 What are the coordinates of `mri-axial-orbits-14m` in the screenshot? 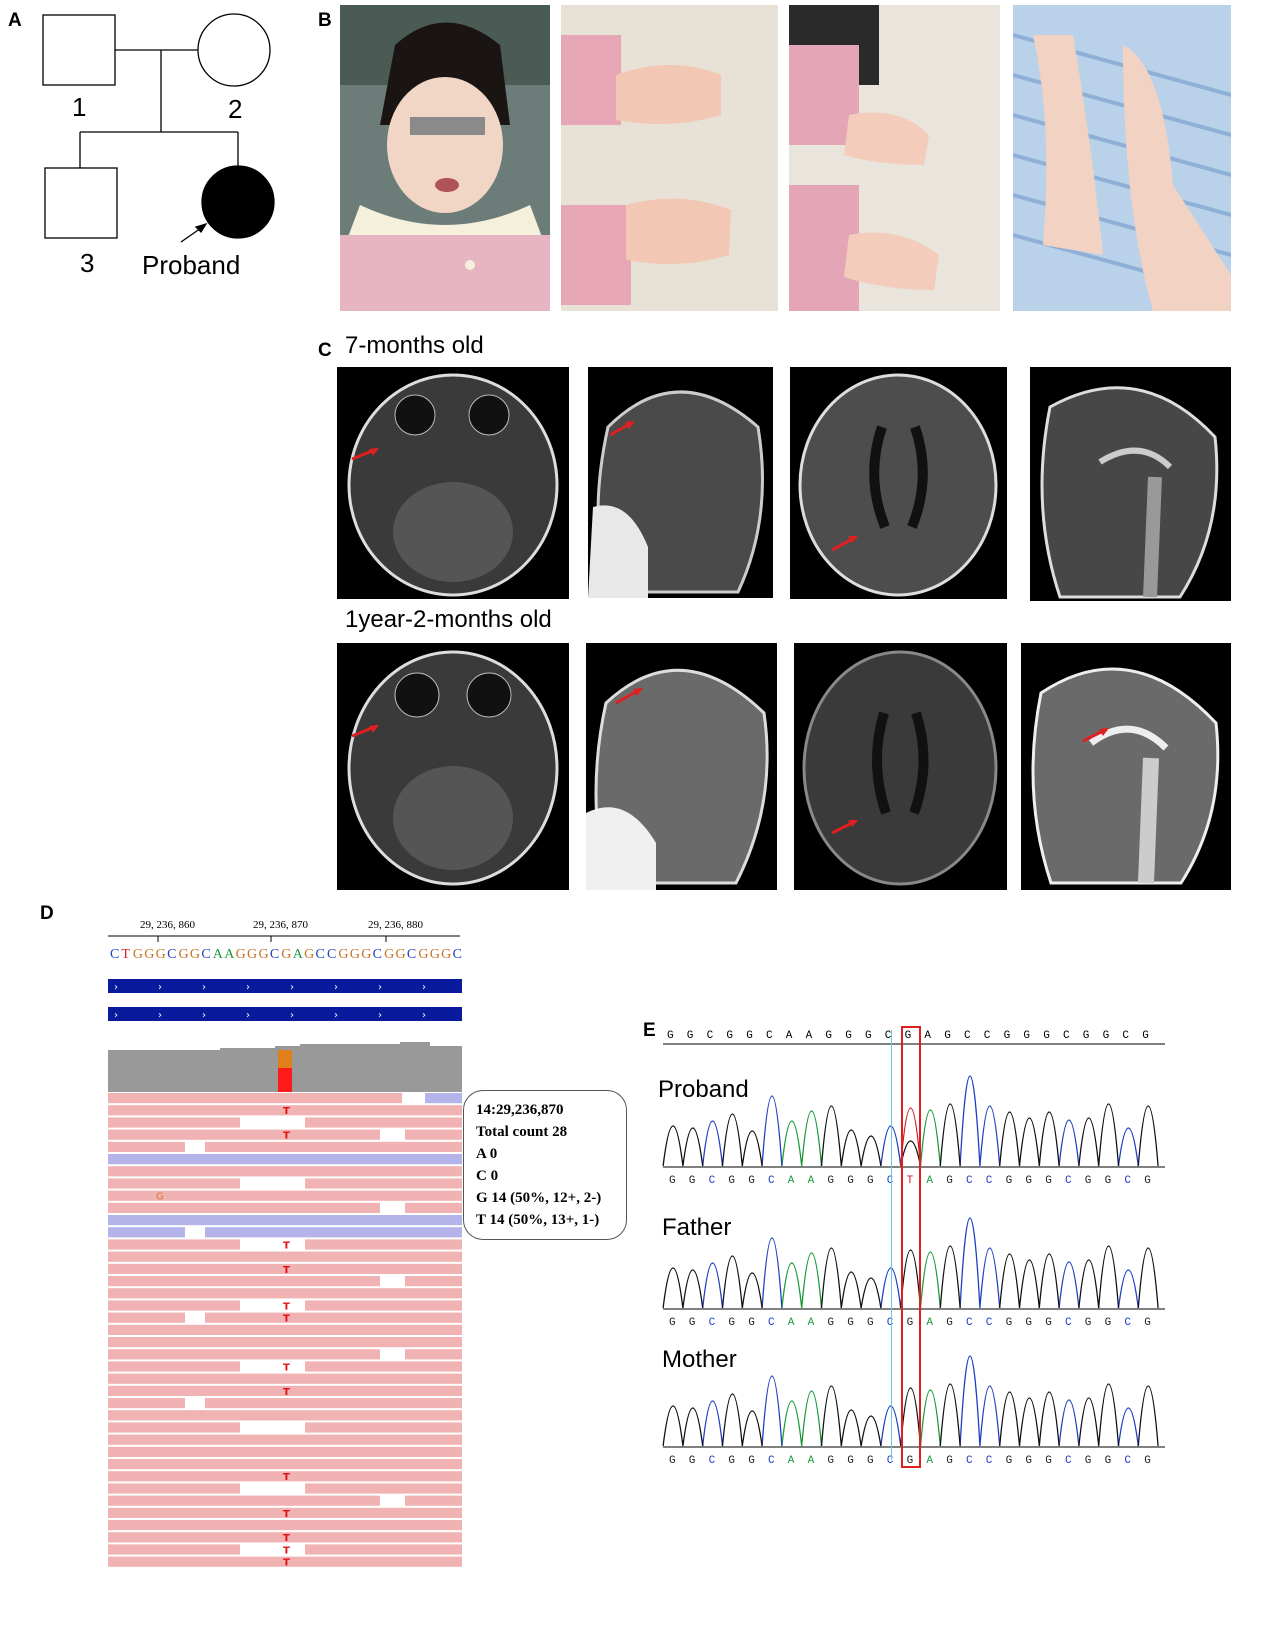 It's located at (453, 766).